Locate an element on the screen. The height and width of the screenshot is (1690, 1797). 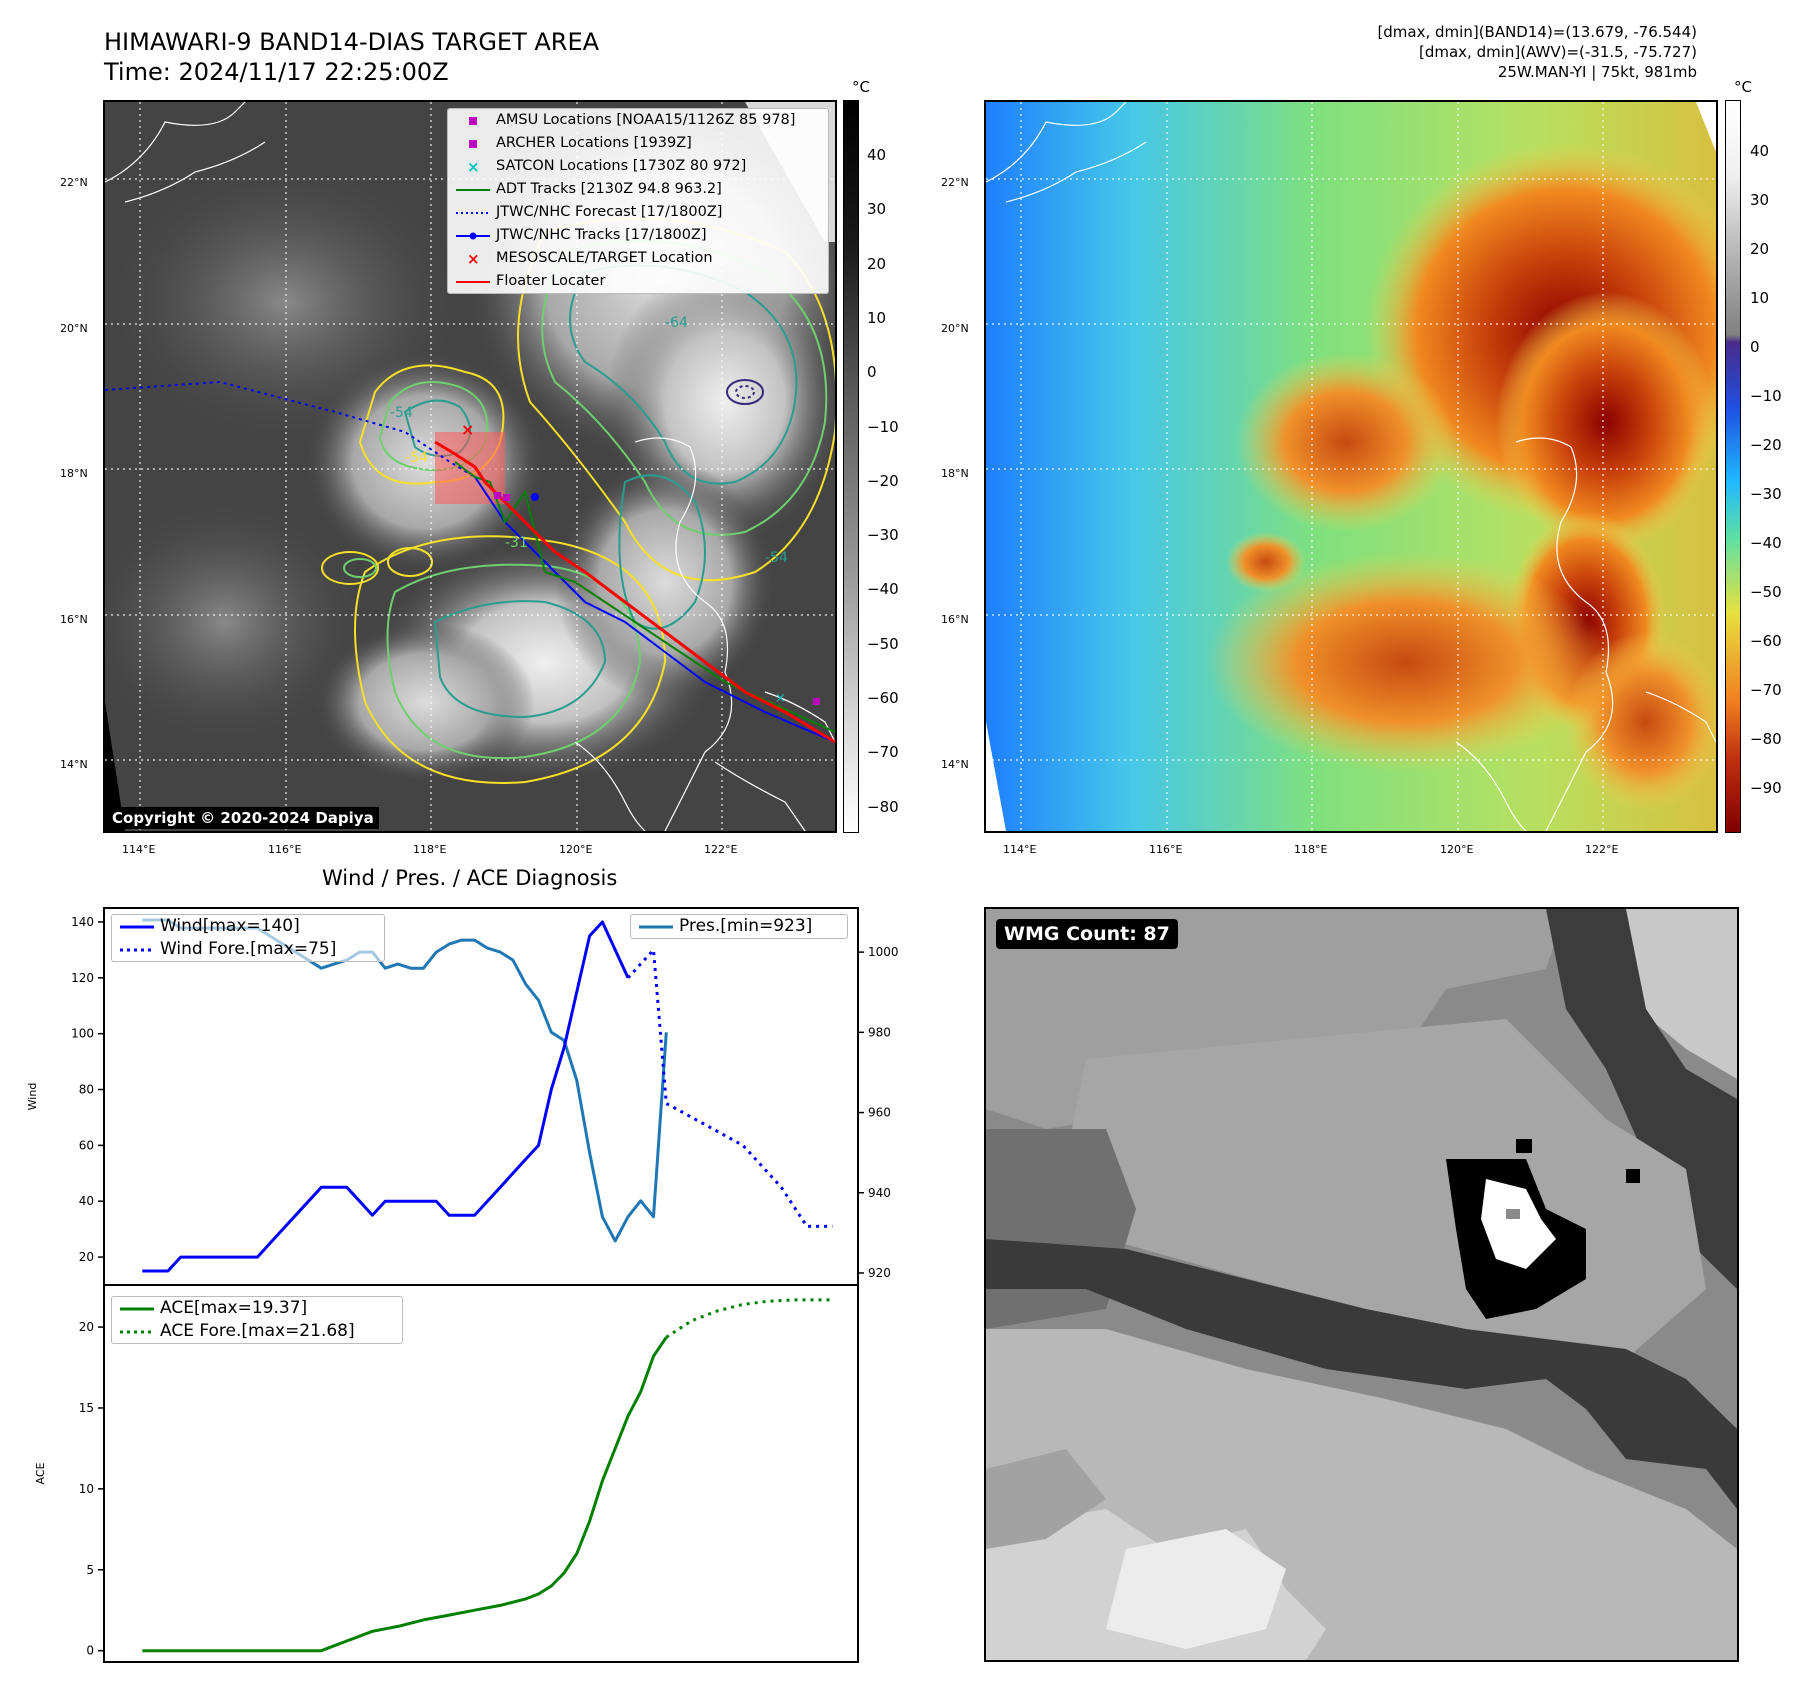
lat-label: 20°N is located at coordinates (955, 328).